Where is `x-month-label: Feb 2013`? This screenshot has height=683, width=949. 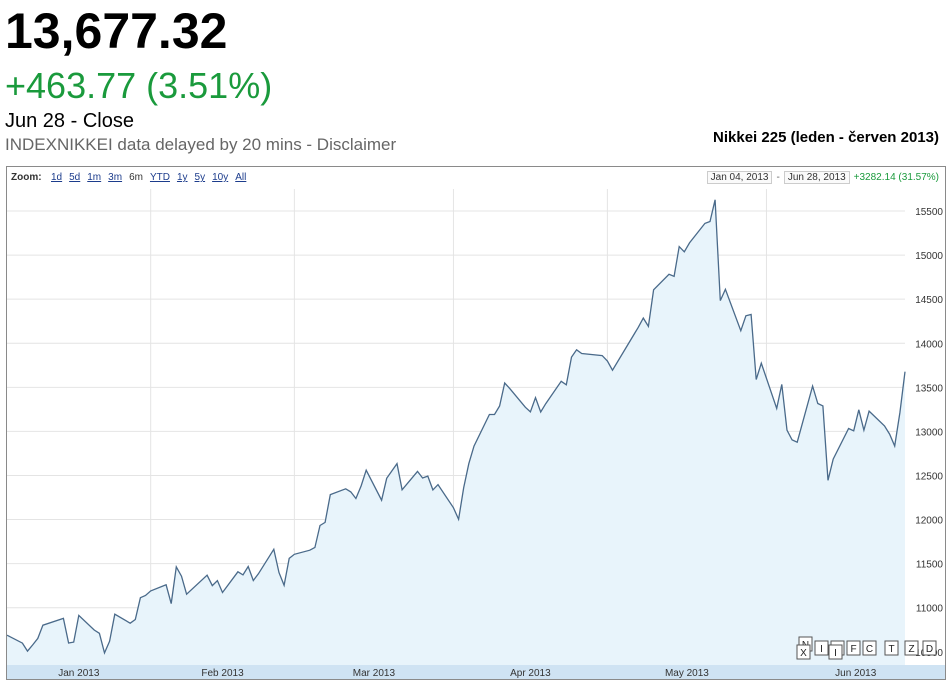
x-month-label: Feb 2013 is located at coordinates (222, 673).